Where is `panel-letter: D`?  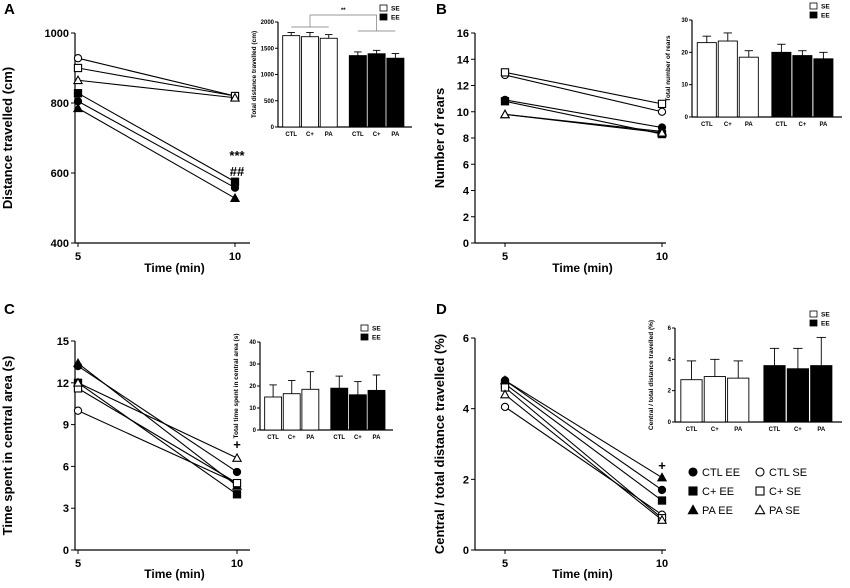 panel-letter: D is located at coordinates (441, 309).